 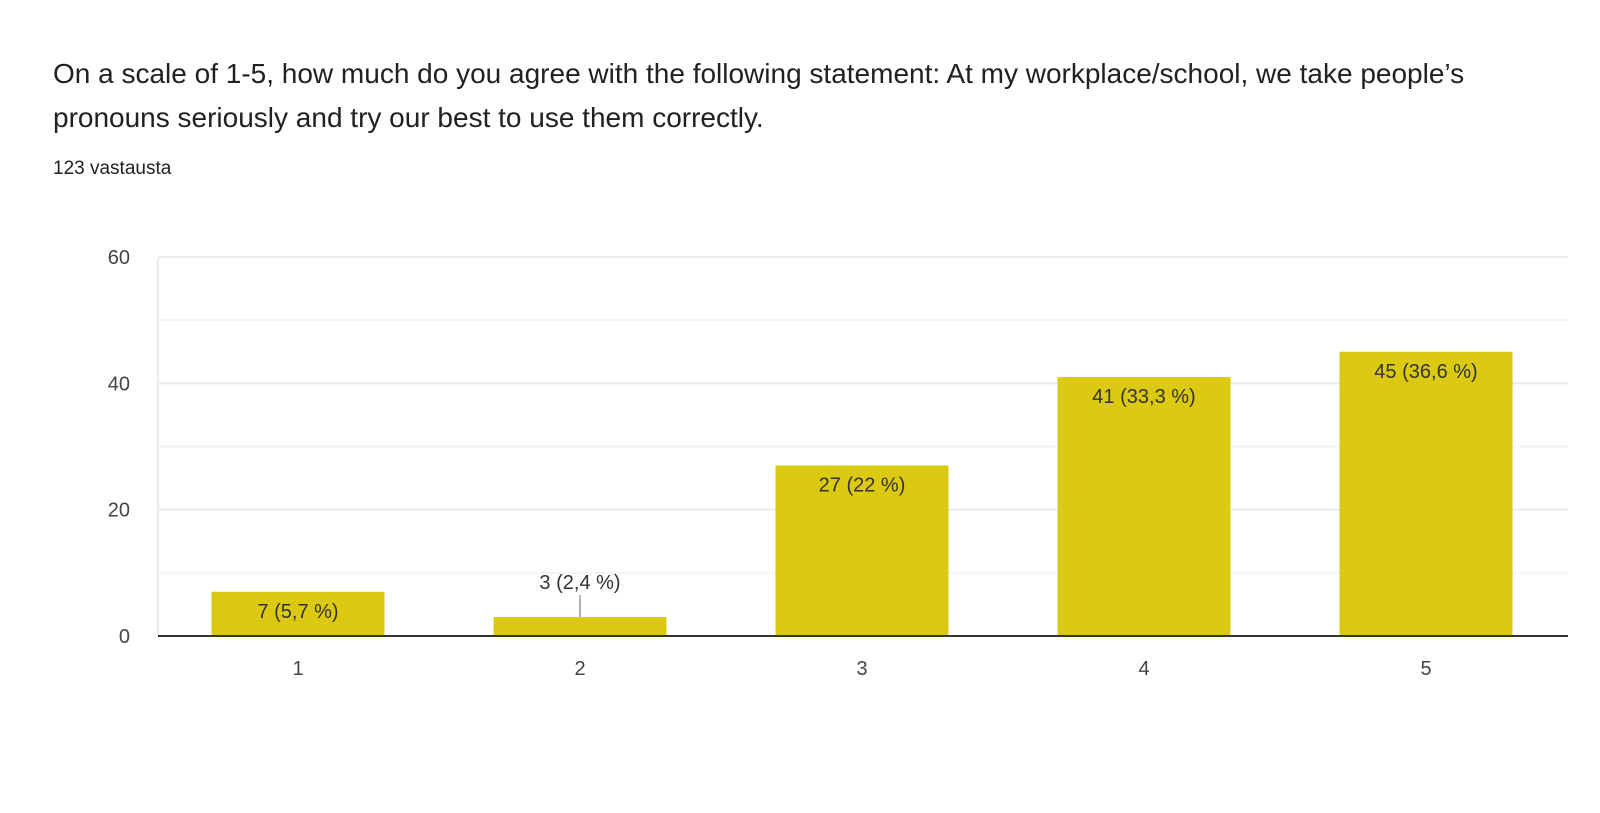 What do you see at coordinates (1143, 397) in the screenshot?
I see `data-label: 41 (33,3 %)` at bounding box center [1143, 397].